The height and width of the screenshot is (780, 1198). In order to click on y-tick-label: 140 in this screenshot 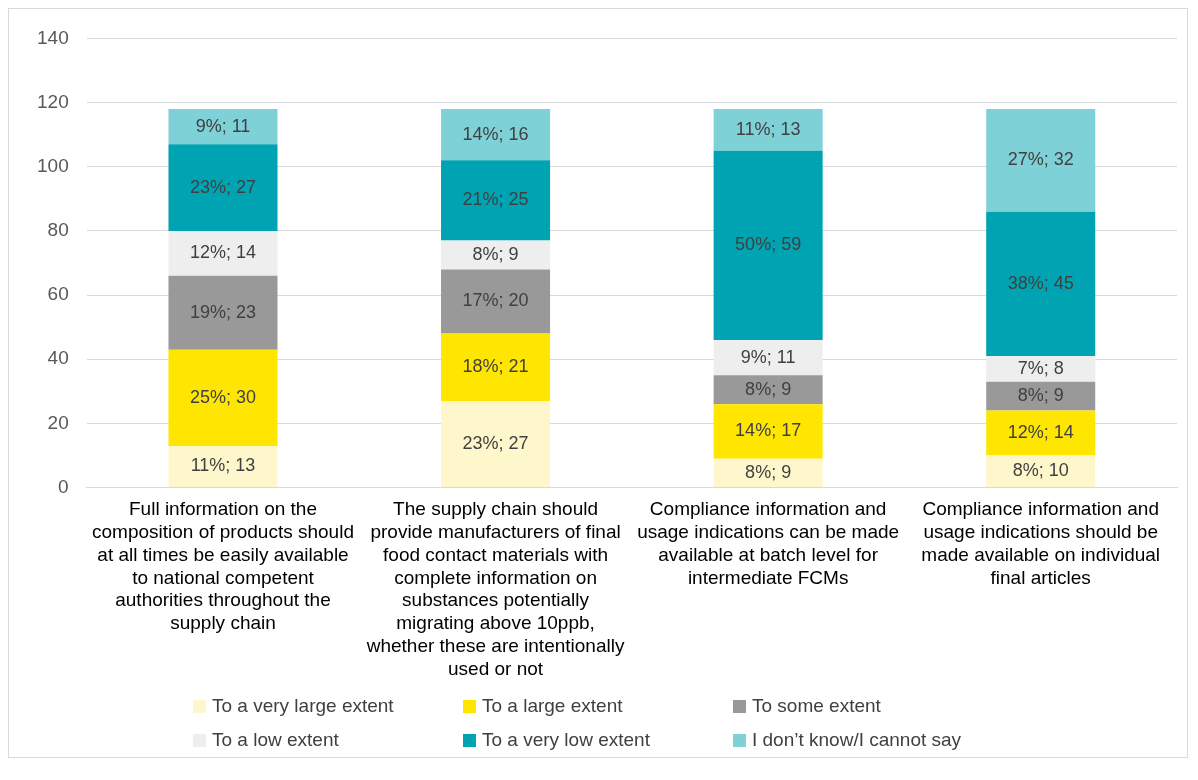, I will do `click(53, 37)`.